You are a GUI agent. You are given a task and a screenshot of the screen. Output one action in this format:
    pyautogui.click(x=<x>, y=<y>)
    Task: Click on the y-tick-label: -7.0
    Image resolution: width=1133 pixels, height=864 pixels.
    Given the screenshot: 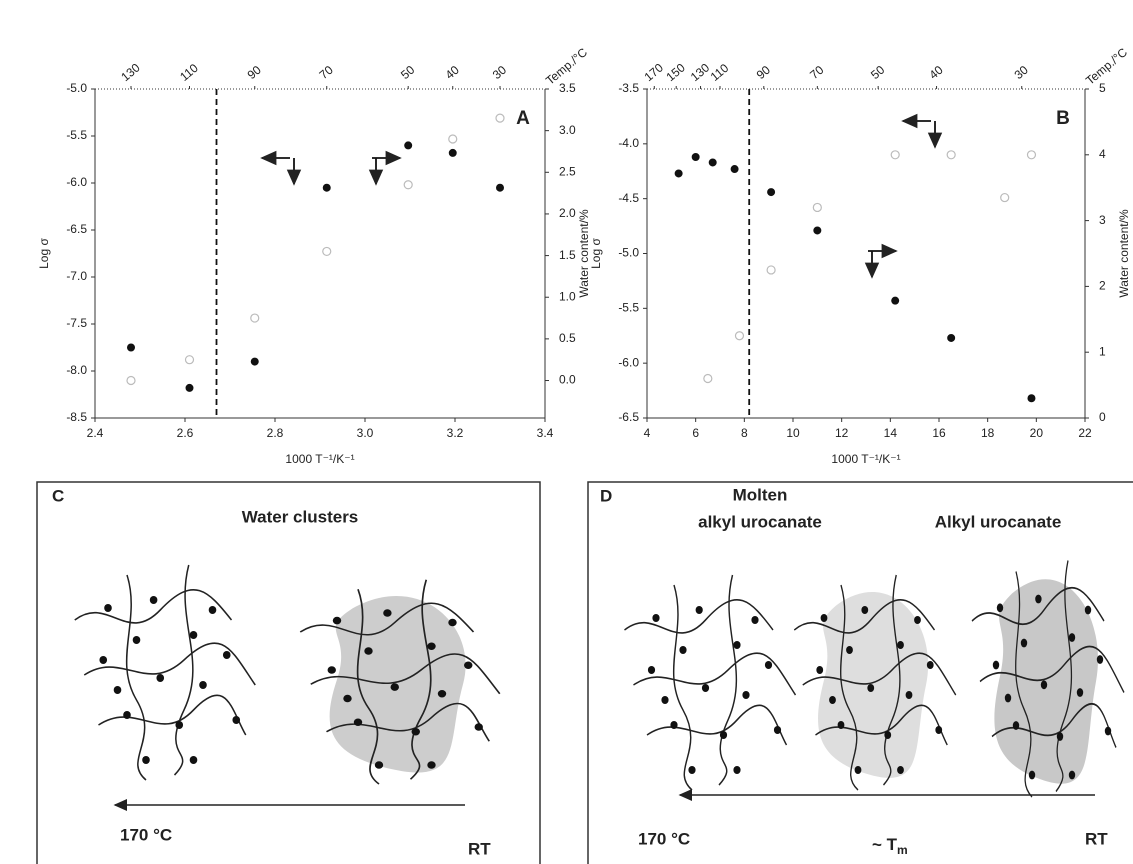 What is the action you would take?
    pyautogui.click(x=76, y=276)
    